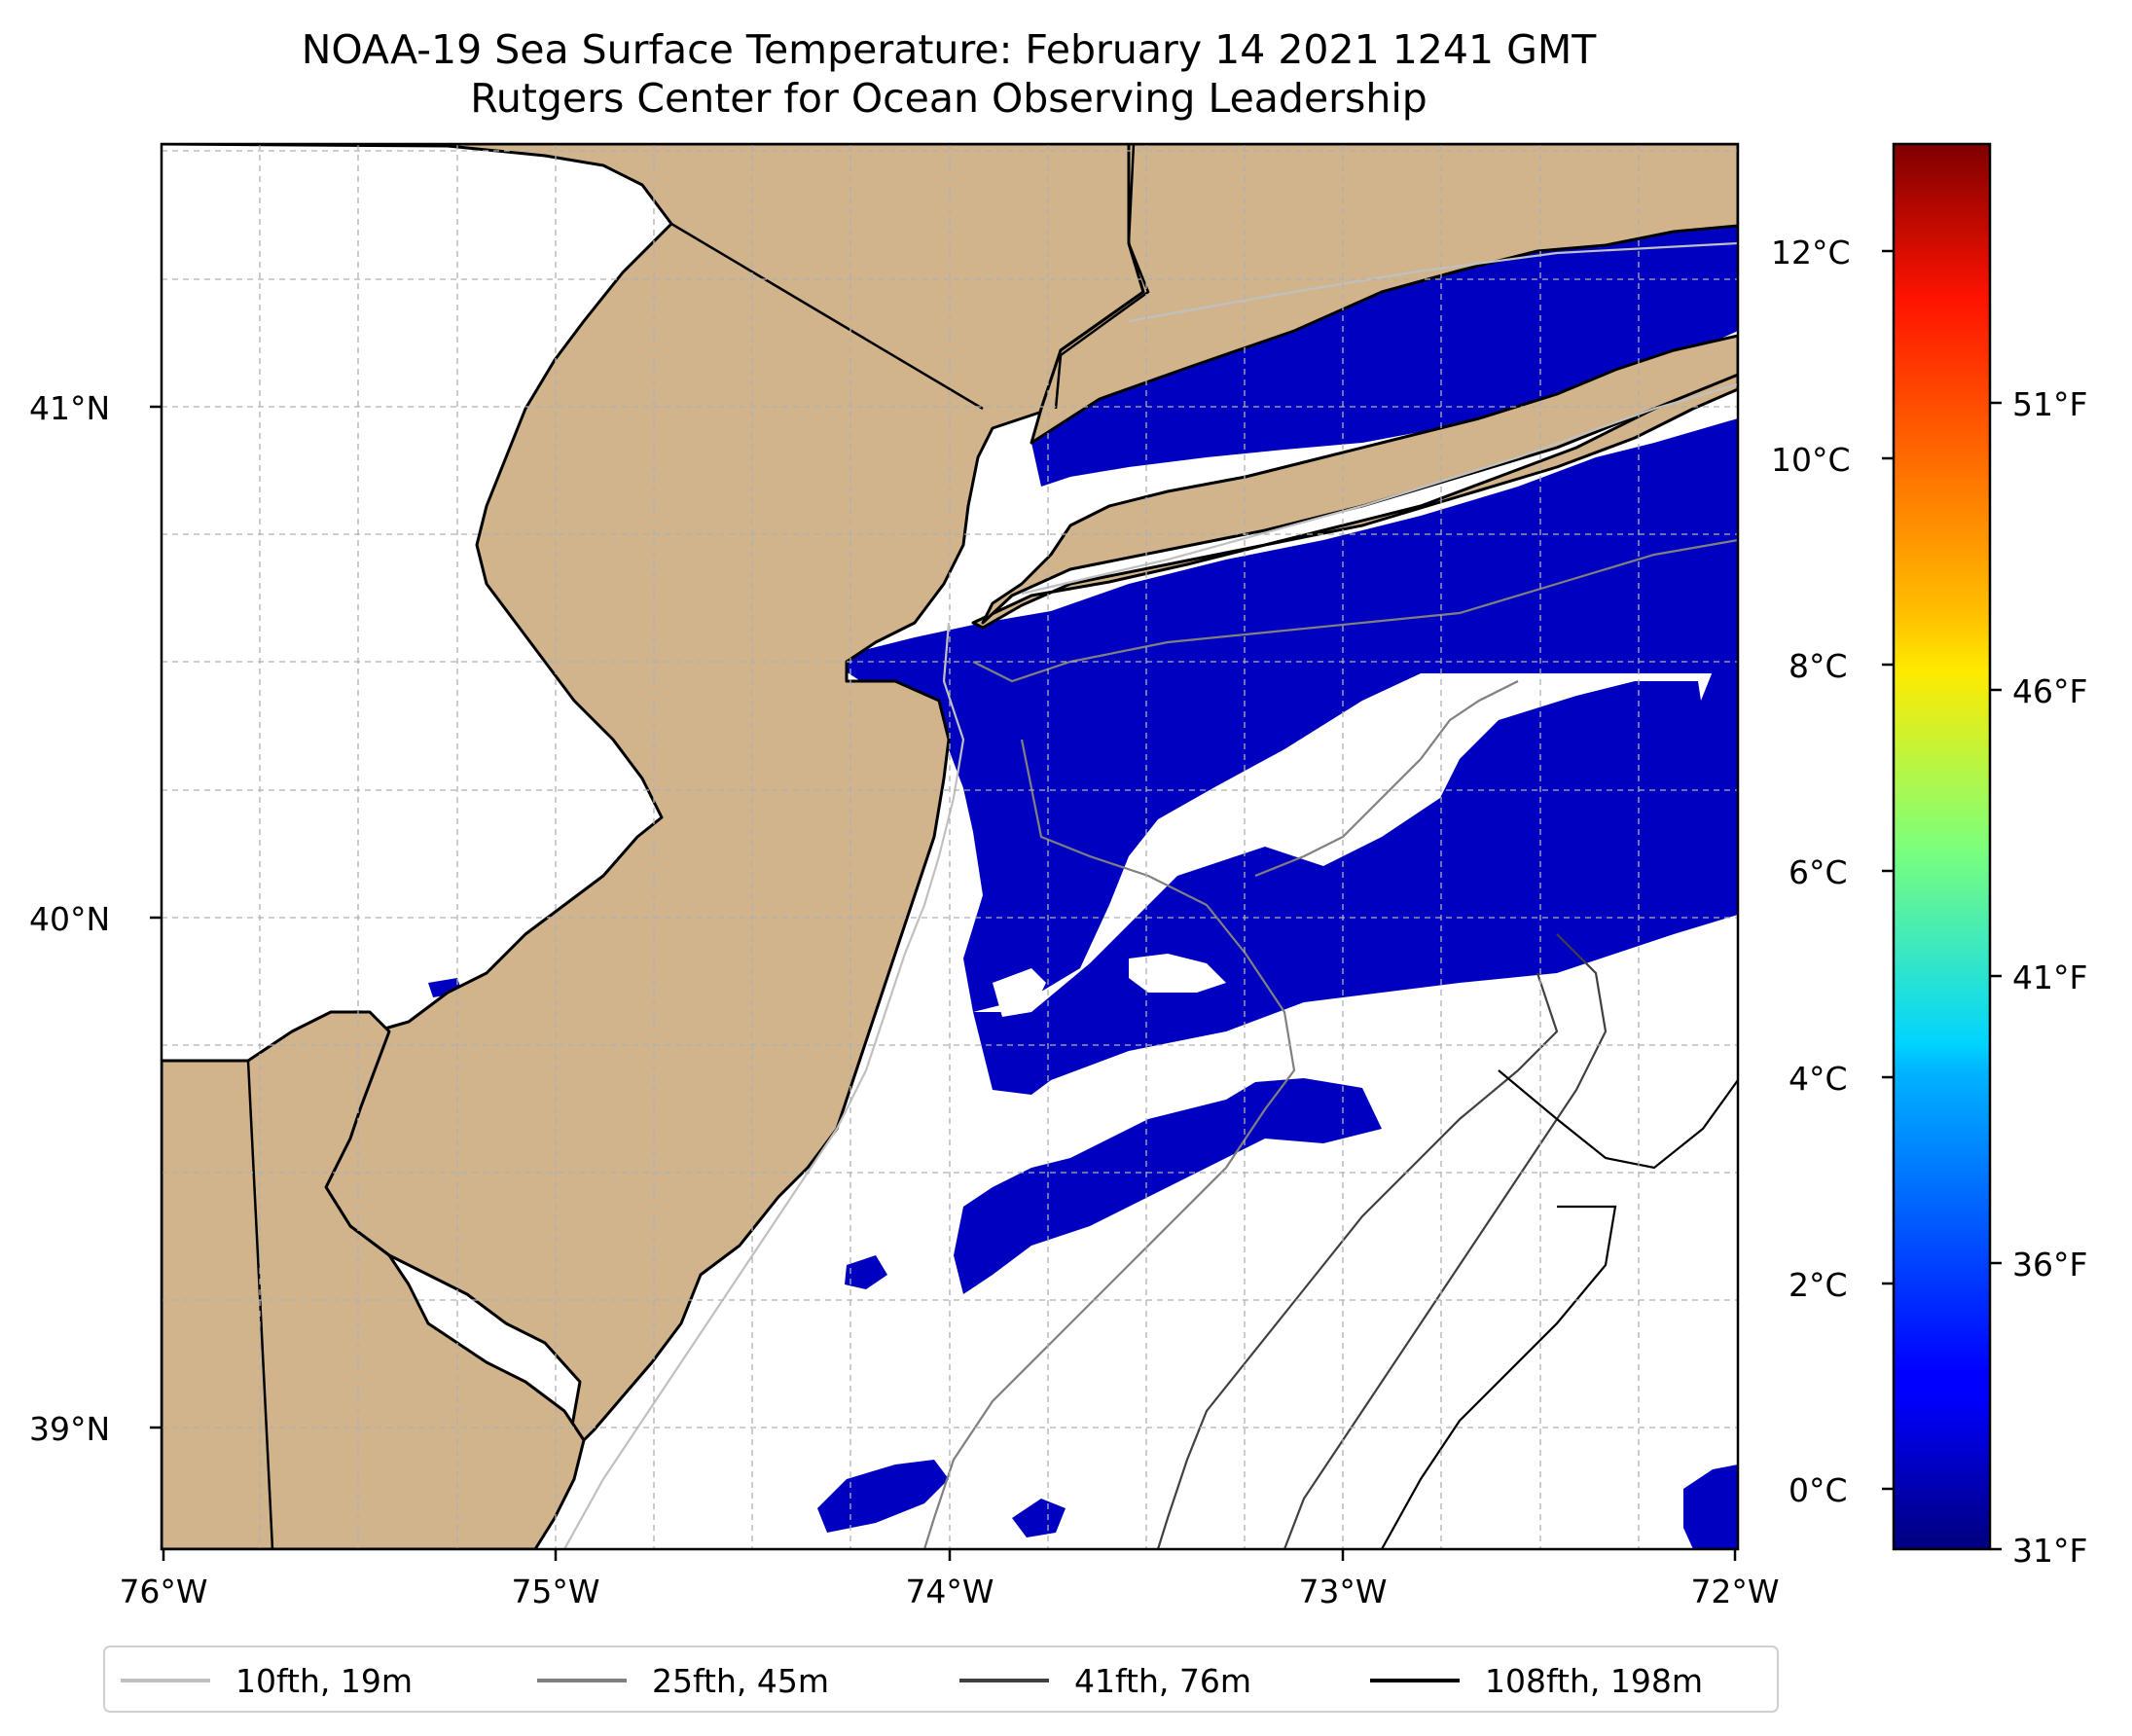  What do you see at coordinates (163, 1592) in the screenshot?
I see `lon-label-76w: 76°W` at bounding box center [163, 1592].